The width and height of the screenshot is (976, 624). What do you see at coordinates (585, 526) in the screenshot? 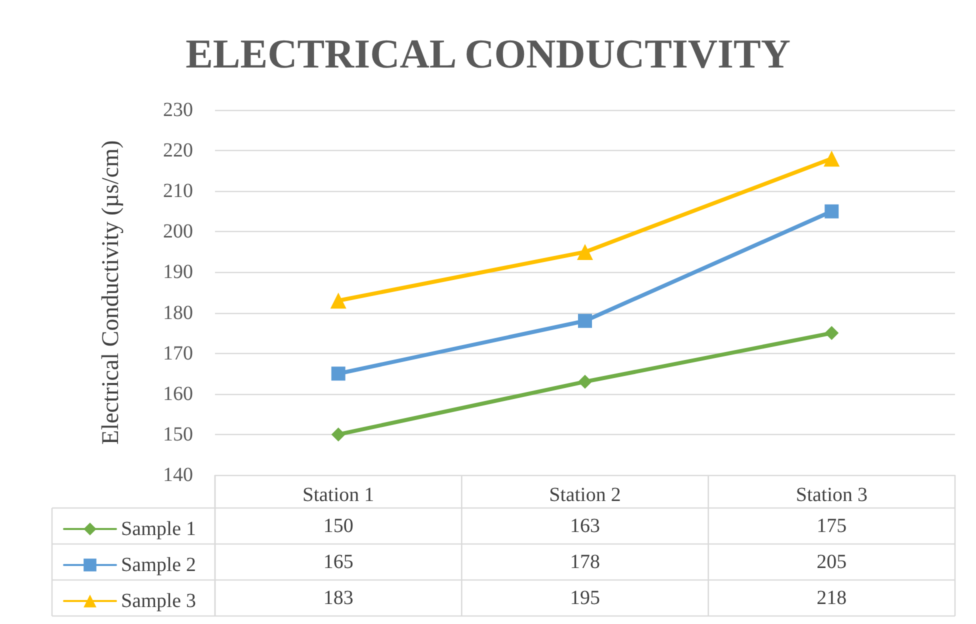
I see `data-label: 163` at bounding box center [585, 526].